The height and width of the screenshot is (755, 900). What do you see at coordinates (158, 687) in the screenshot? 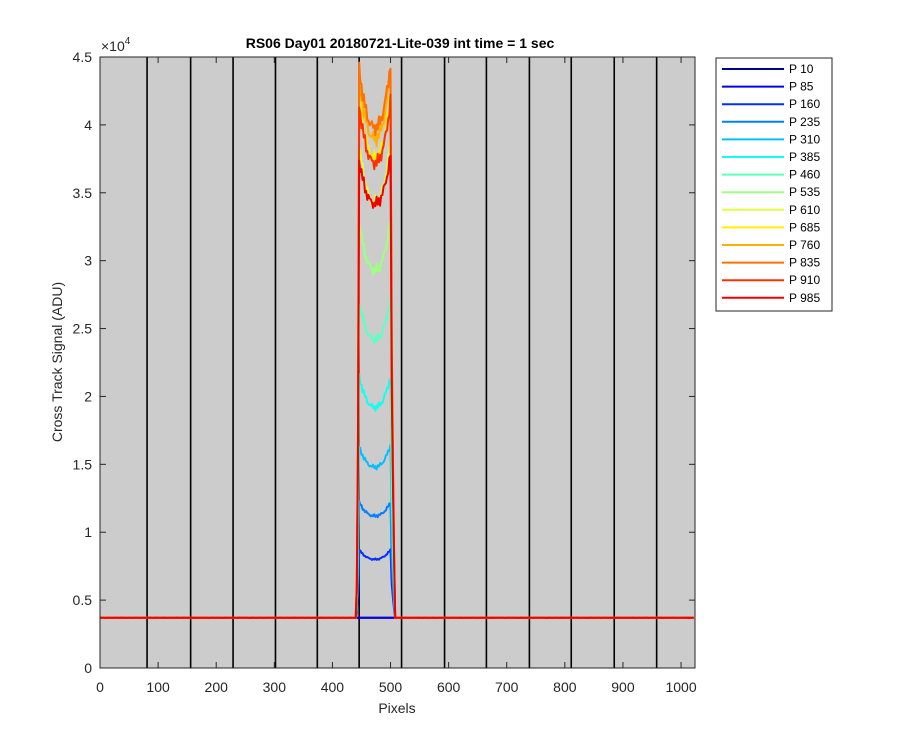
I see `x-tick-label: 100` at bounding box center [158, 687].